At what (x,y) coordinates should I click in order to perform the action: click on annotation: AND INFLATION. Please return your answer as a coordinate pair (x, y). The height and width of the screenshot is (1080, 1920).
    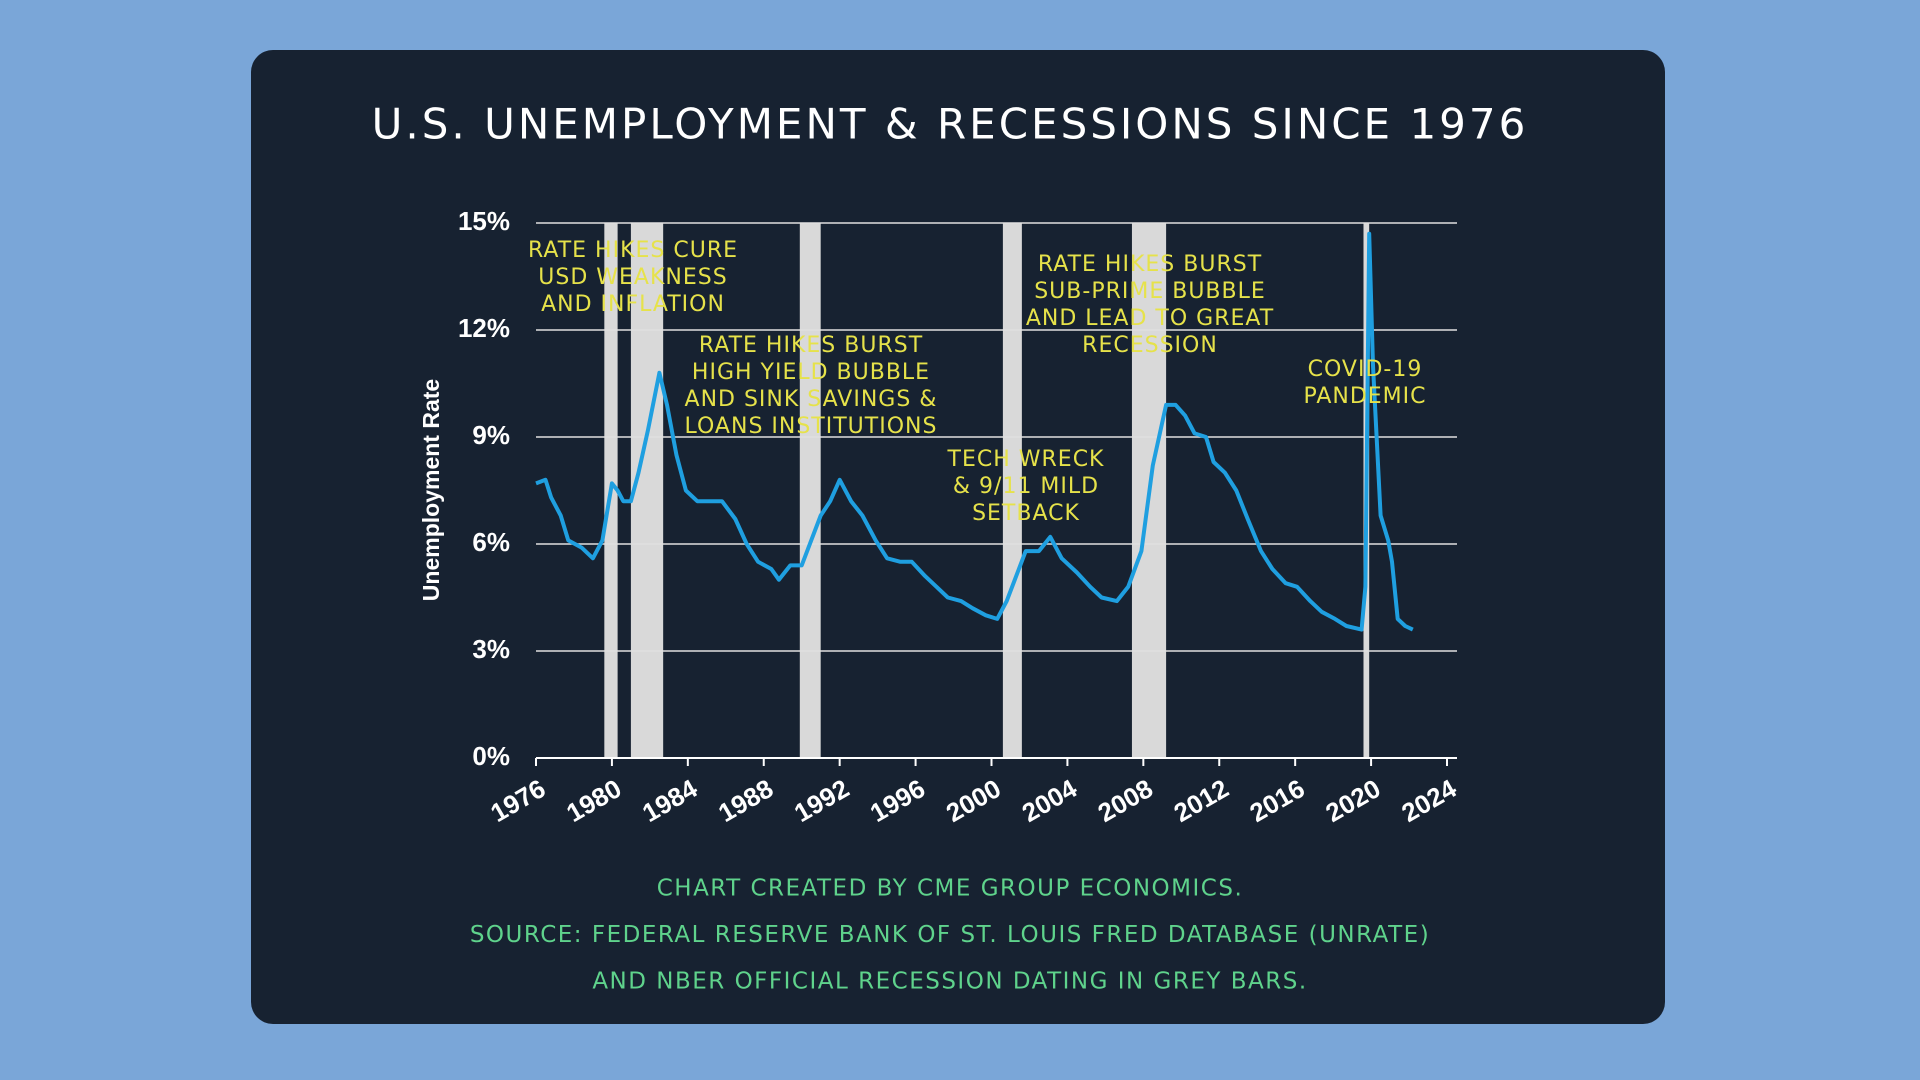
    Looking at the image, I should click on (633, 304).